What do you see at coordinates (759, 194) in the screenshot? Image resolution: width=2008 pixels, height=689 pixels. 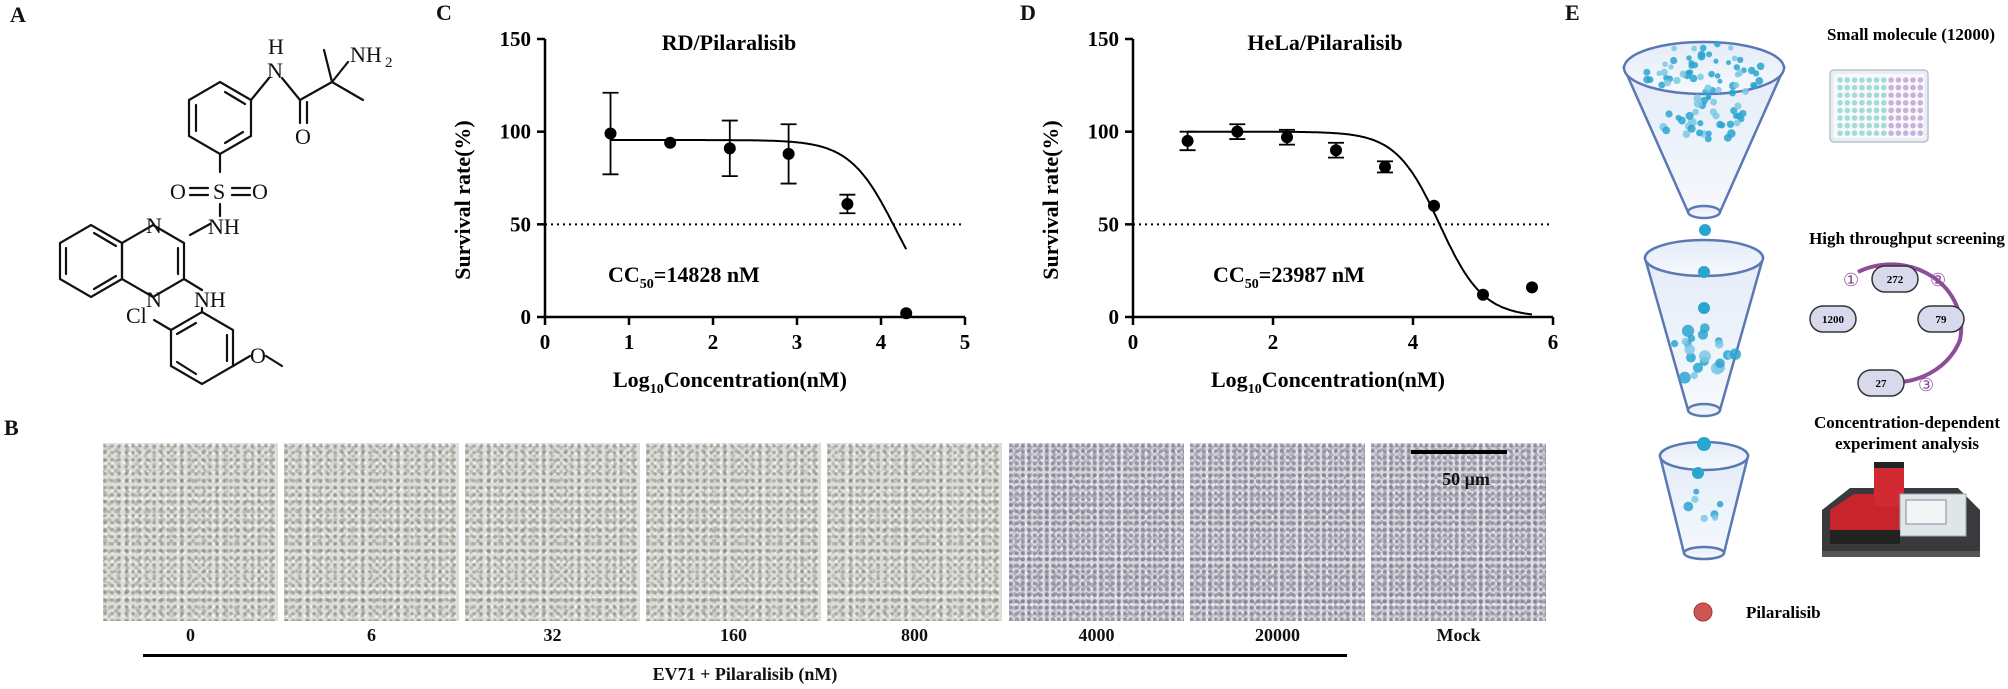 I see `fit-curve` at bounding box center [759, 194].